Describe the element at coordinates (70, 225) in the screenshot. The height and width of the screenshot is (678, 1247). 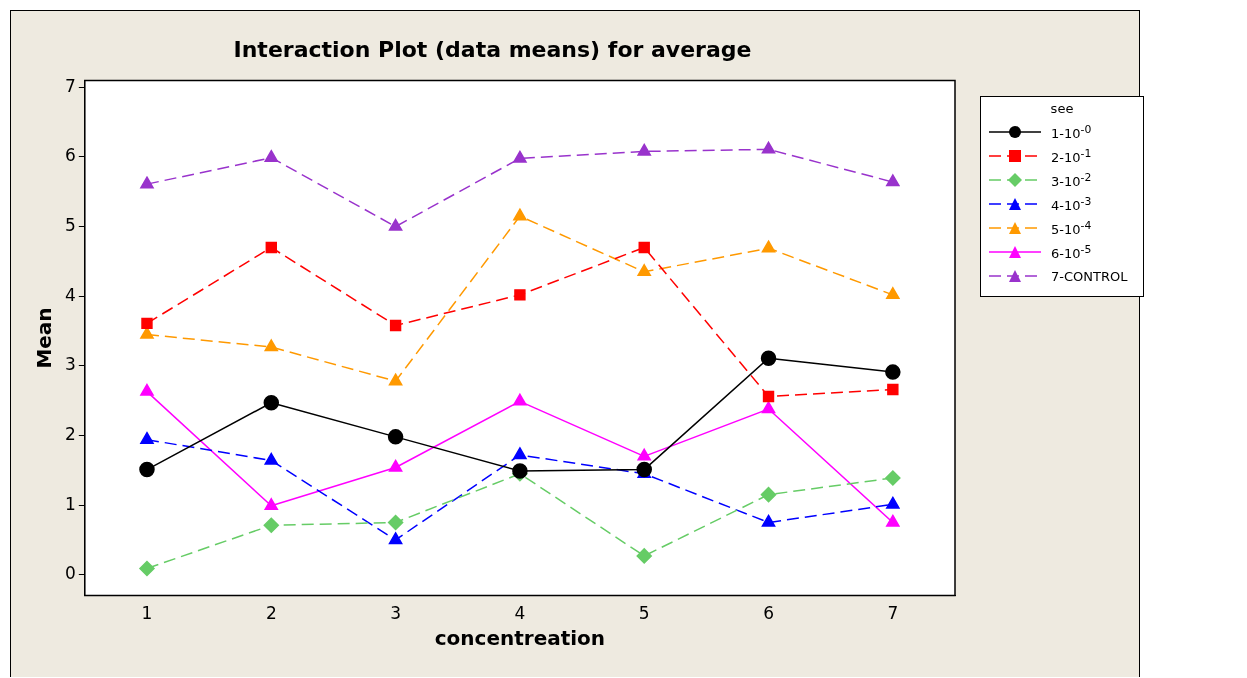
I see `y-tick-label: 5` at that location.